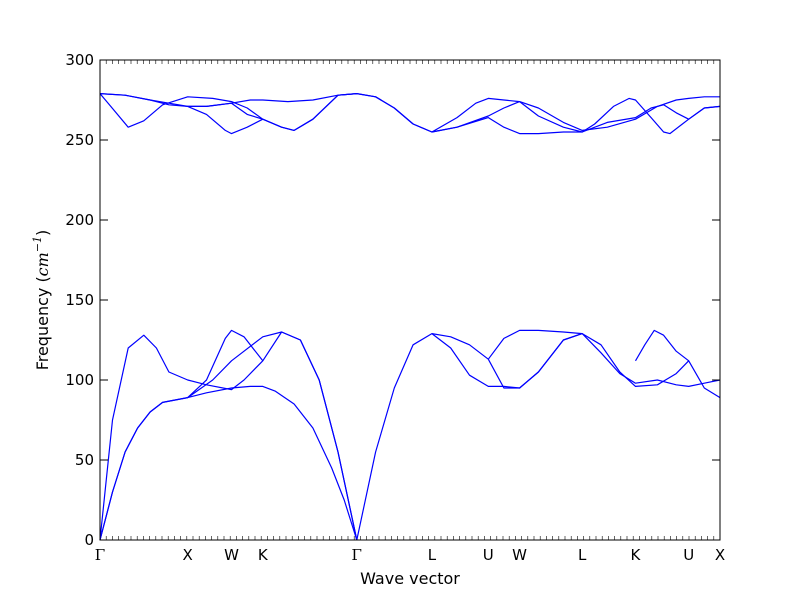 The image size is (800, 600). I want to click on y-tick-label: 0, so click(89, 540).